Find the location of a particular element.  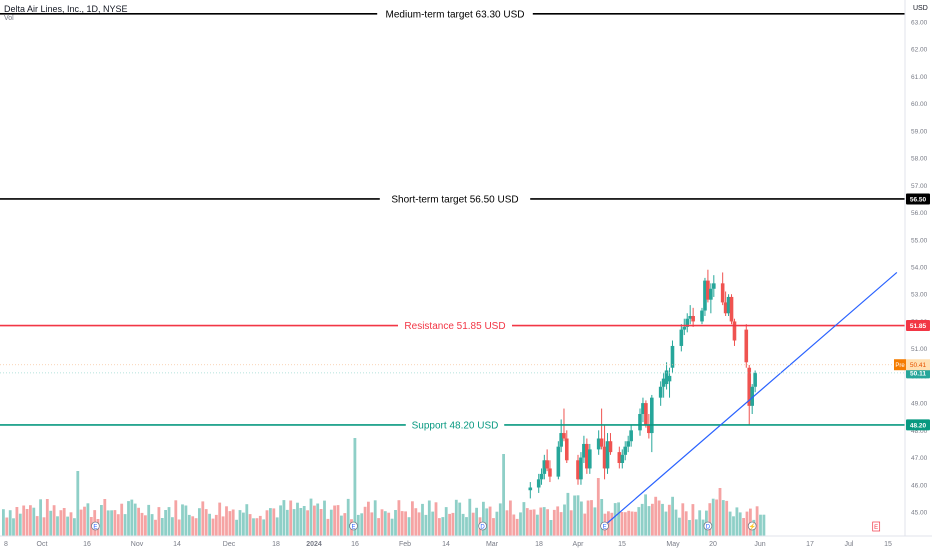

level-badge-bg is located at coordinates (918, 425).